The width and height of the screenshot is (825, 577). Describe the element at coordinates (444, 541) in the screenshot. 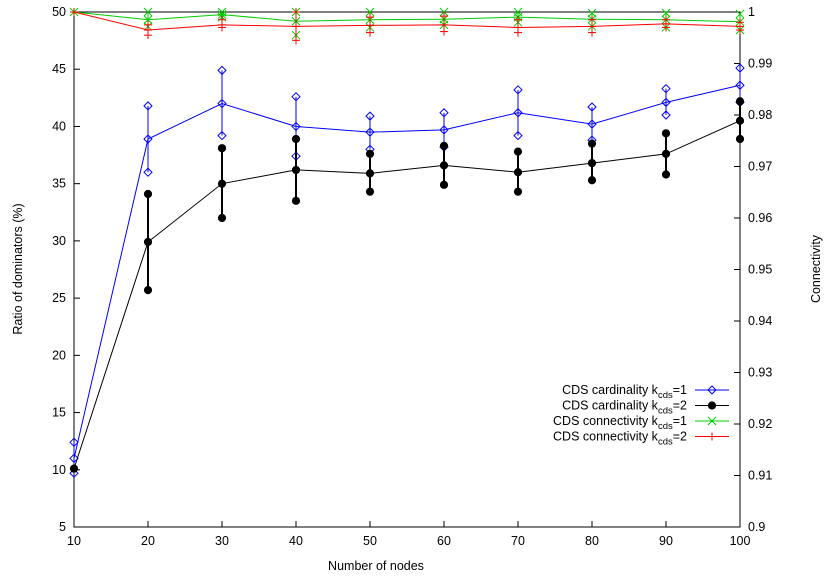

I see `x-tick-label: 60` at that location.